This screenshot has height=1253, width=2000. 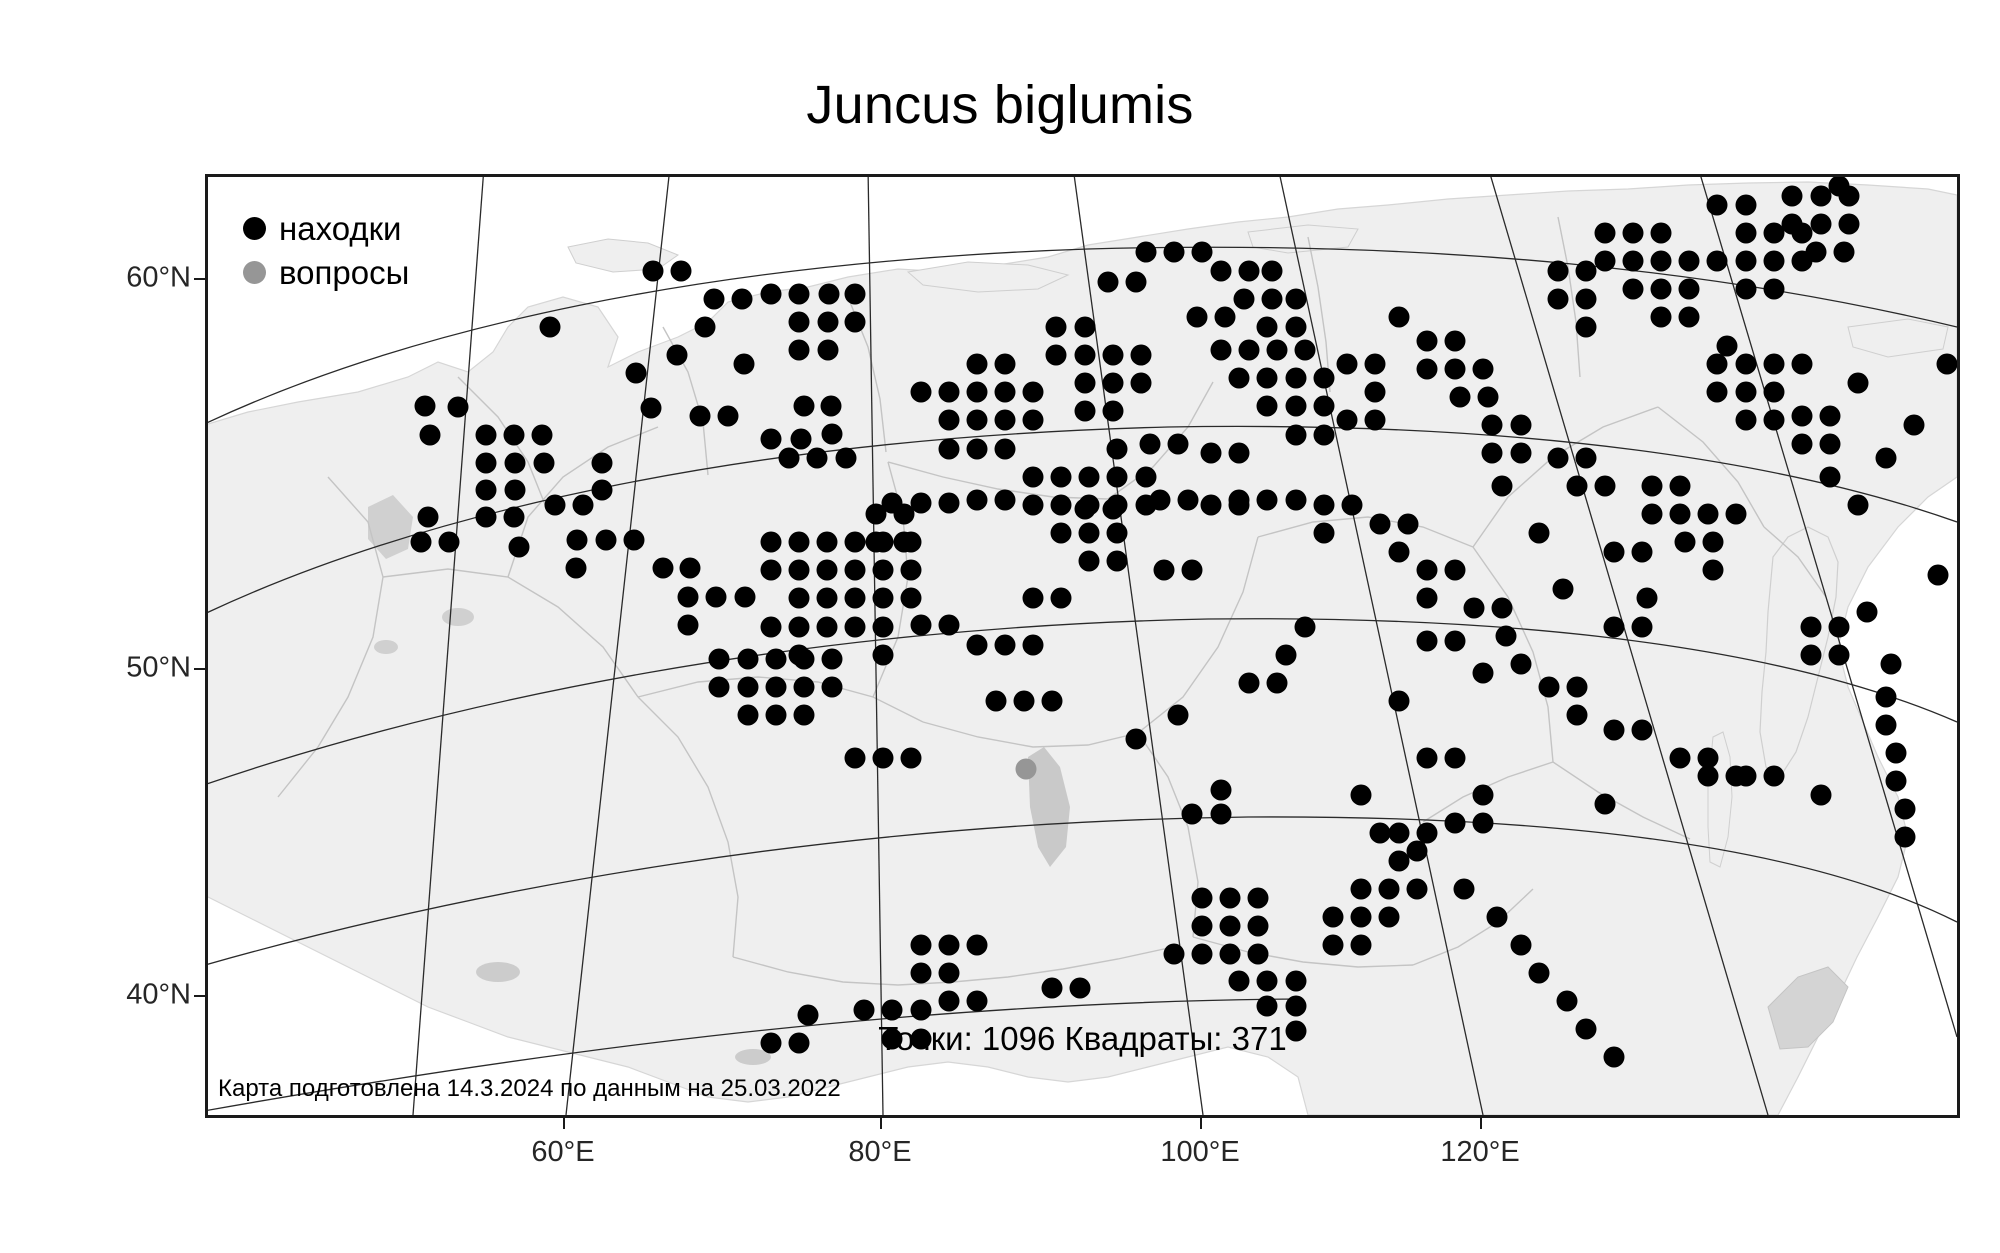 What do you see at coordinates (326, 272) in the screenshot?
I see `legend-item-questions: вопросы` at bounding box center [326, 272].